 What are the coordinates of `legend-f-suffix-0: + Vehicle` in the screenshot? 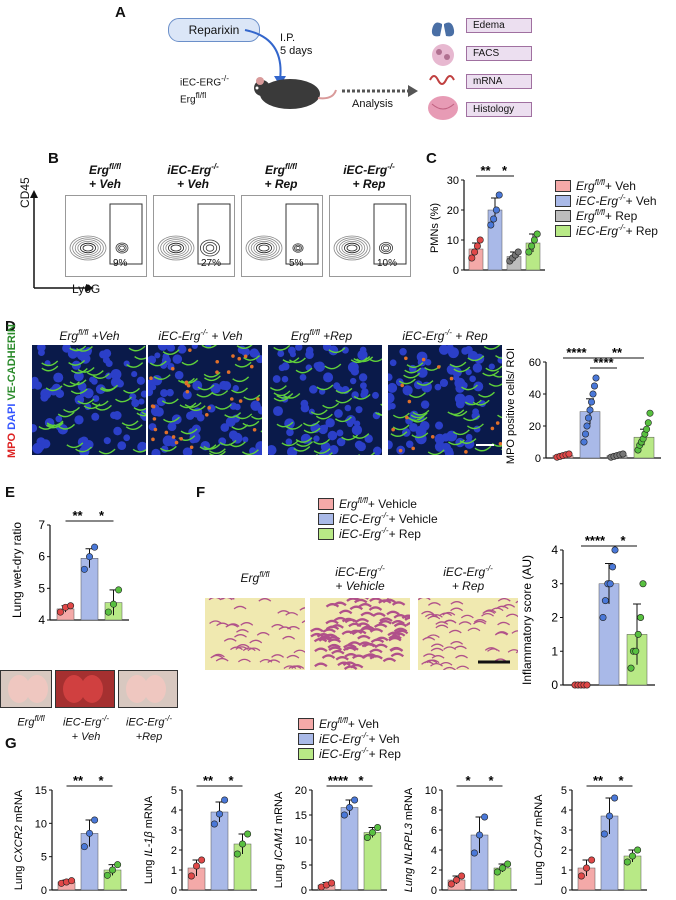 It's located at (392, 503).